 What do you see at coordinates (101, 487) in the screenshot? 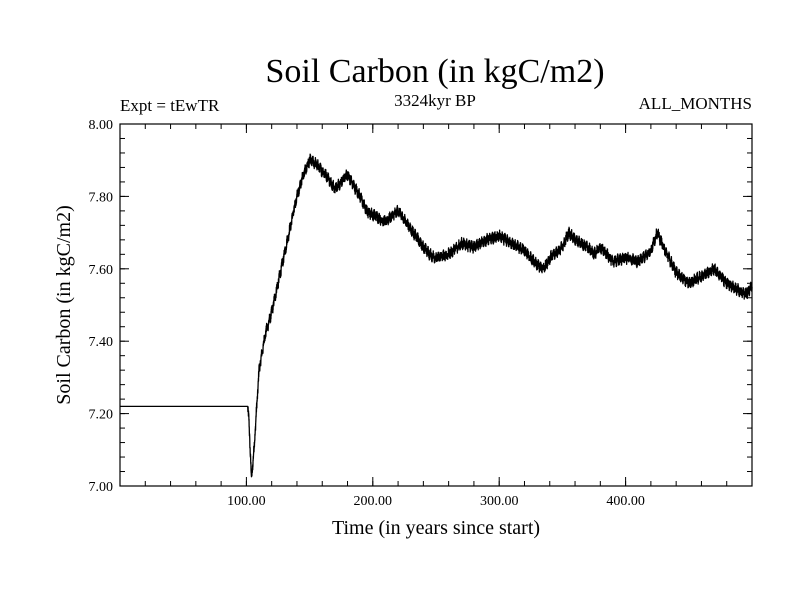
I see `y-tick-label: 7.00` at bounding box center [101, 487].